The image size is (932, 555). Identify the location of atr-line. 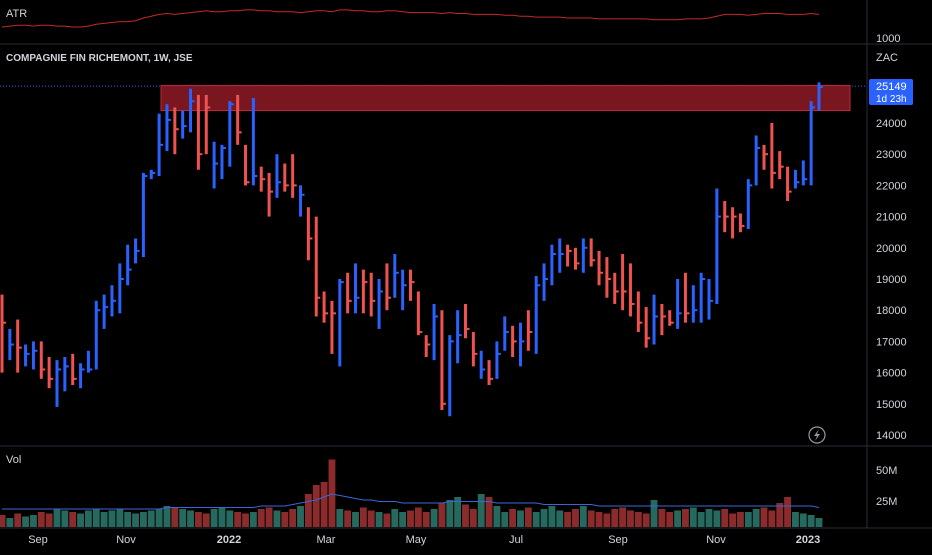
(410, 18).